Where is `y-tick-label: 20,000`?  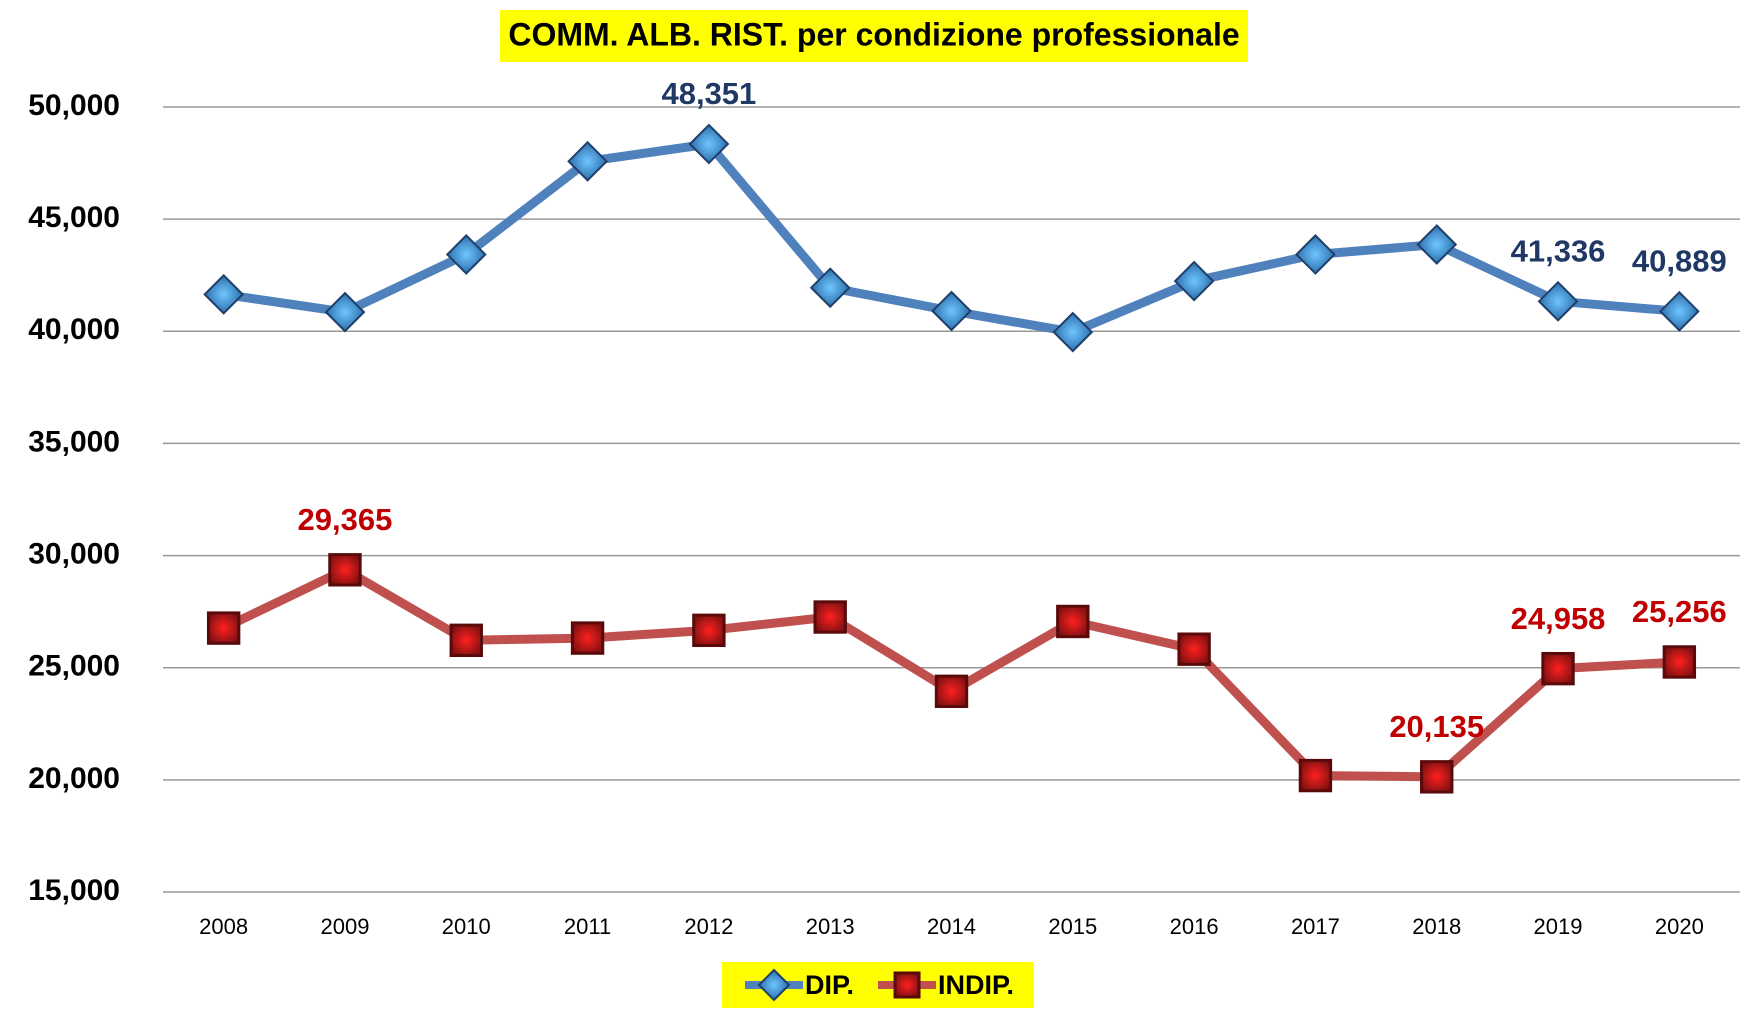 y-tick-label: 20,000 is located at coordinates (74, 778).